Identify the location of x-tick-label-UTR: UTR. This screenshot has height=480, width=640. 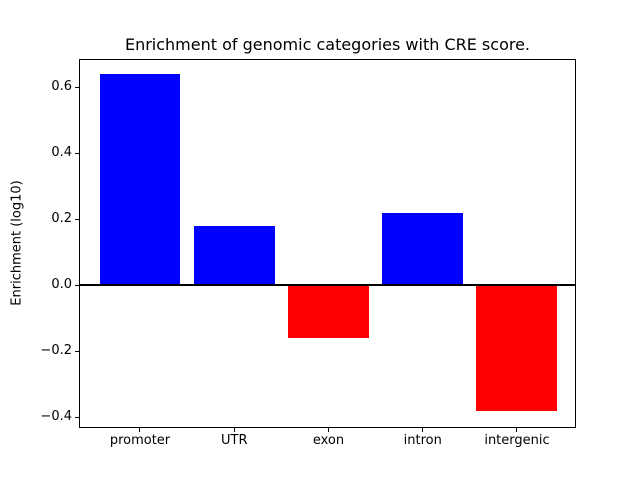
(234, 440).